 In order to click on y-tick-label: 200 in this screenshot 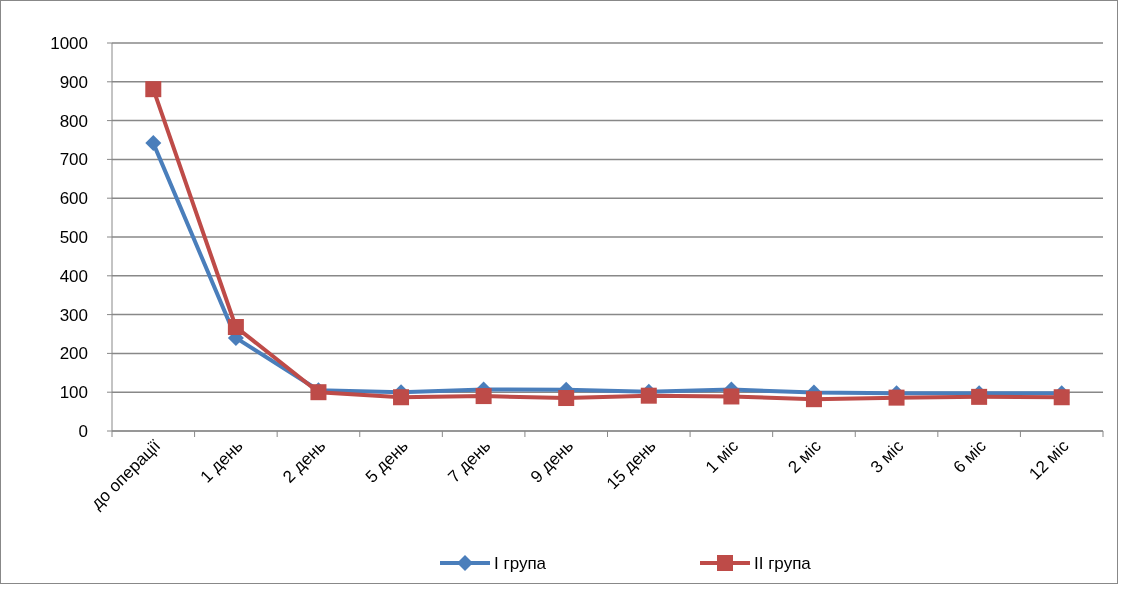, I will do `click(73, 354)`.